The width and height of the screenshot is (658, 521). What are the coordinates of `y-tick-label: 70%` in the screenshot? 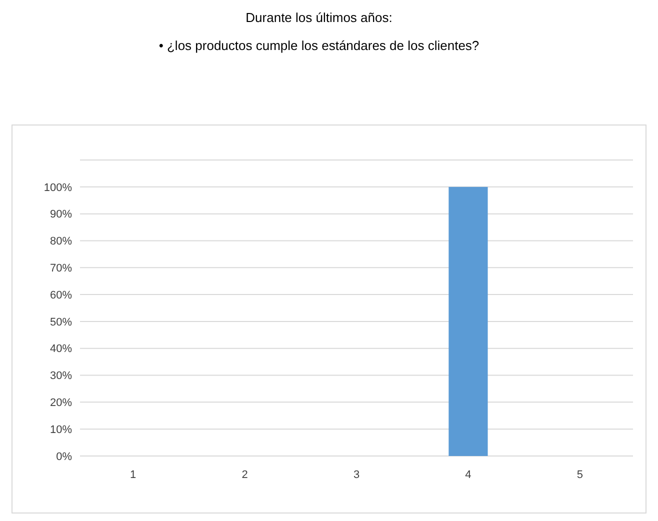 It's located at (61, 268).